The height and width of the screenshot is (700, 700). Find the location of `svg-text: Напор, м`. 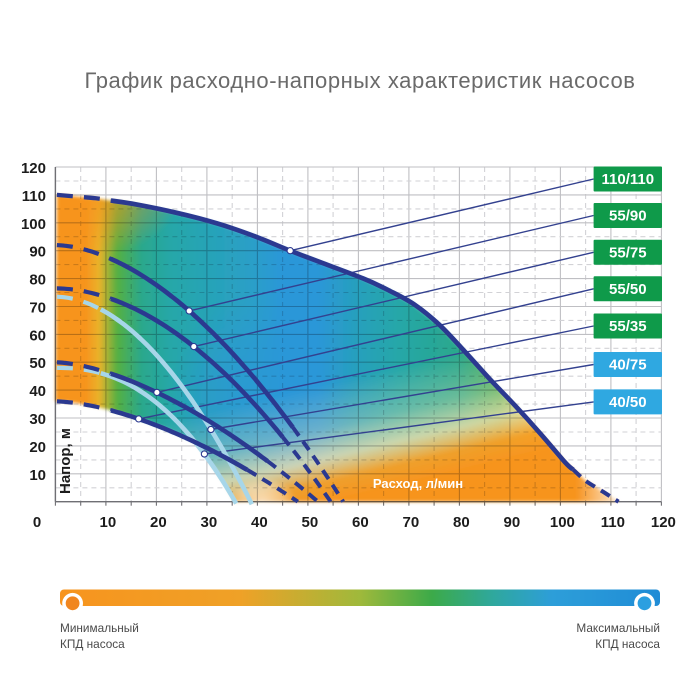

svg-text: Напор, м is located at coordinates (65, 461).